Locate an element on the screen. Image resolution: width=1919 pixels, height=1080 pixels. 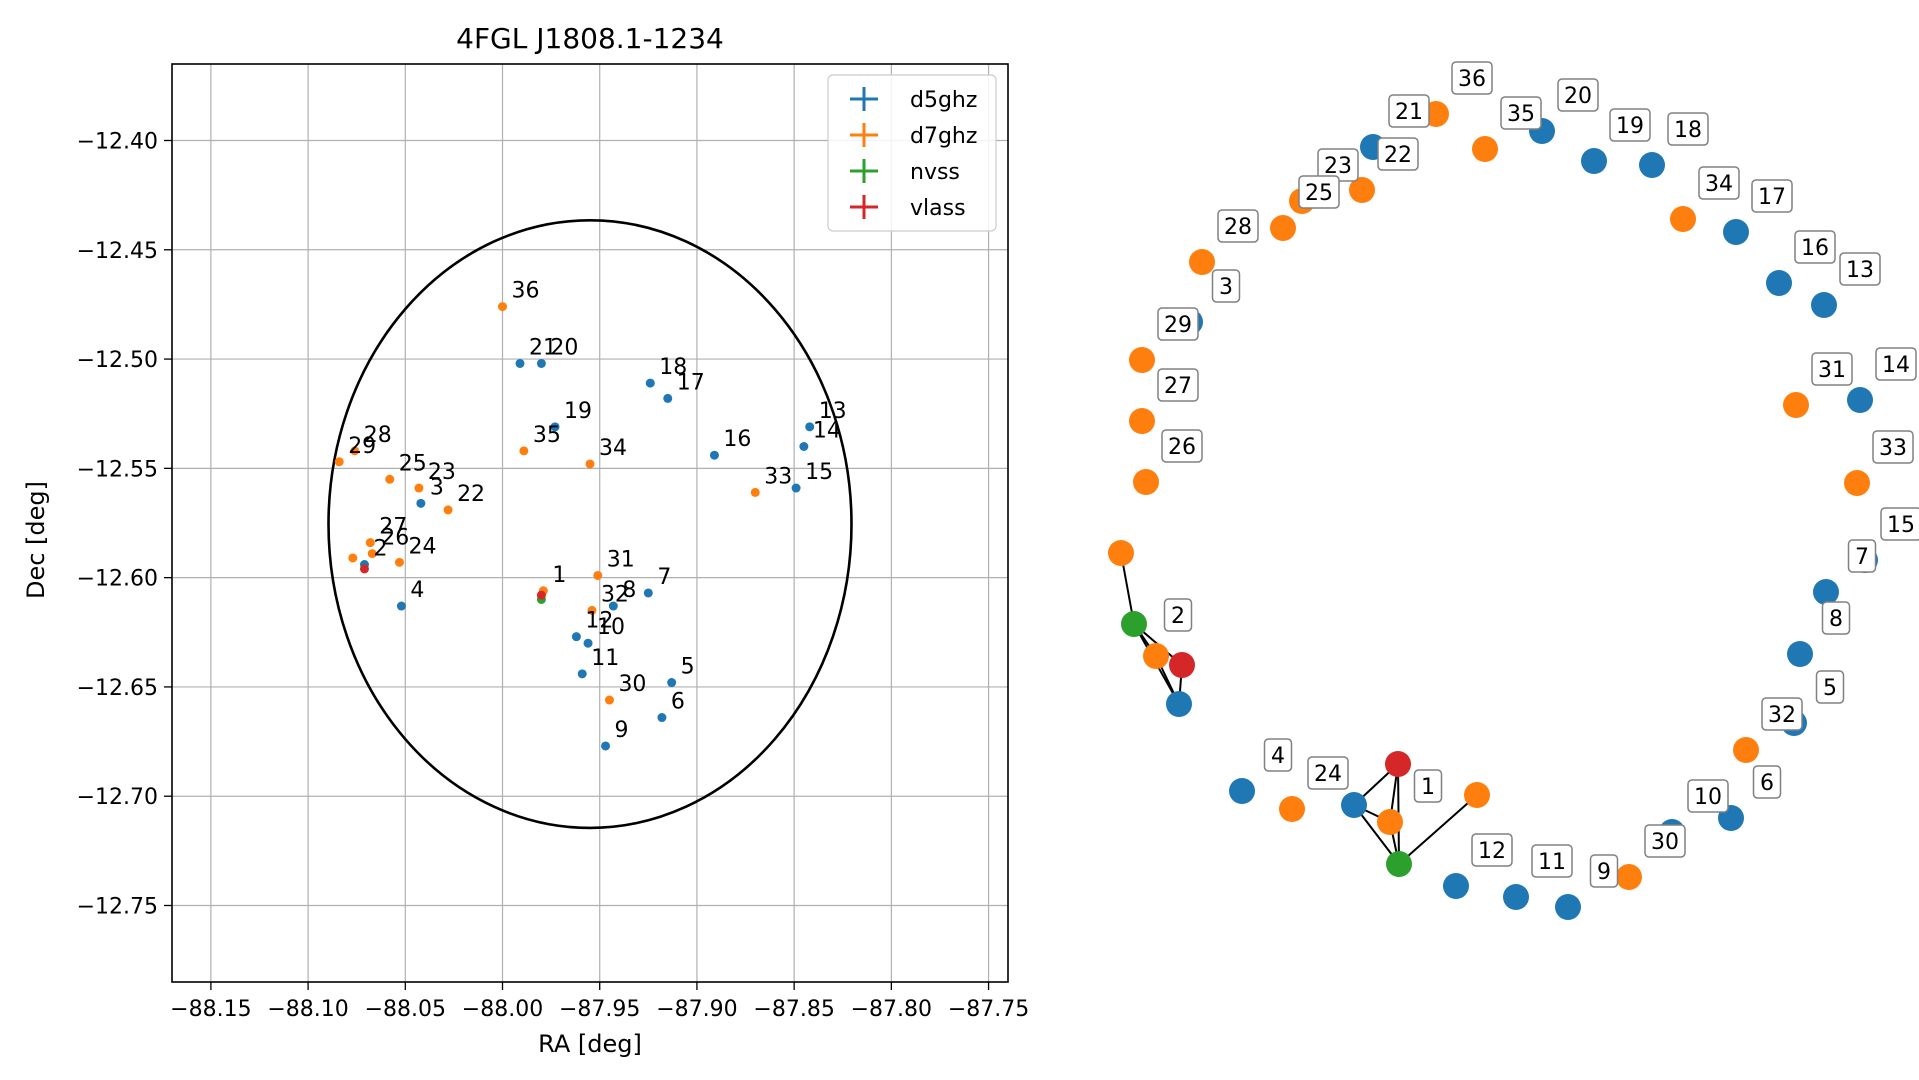
legend-box is located at coordinates (912, 153).